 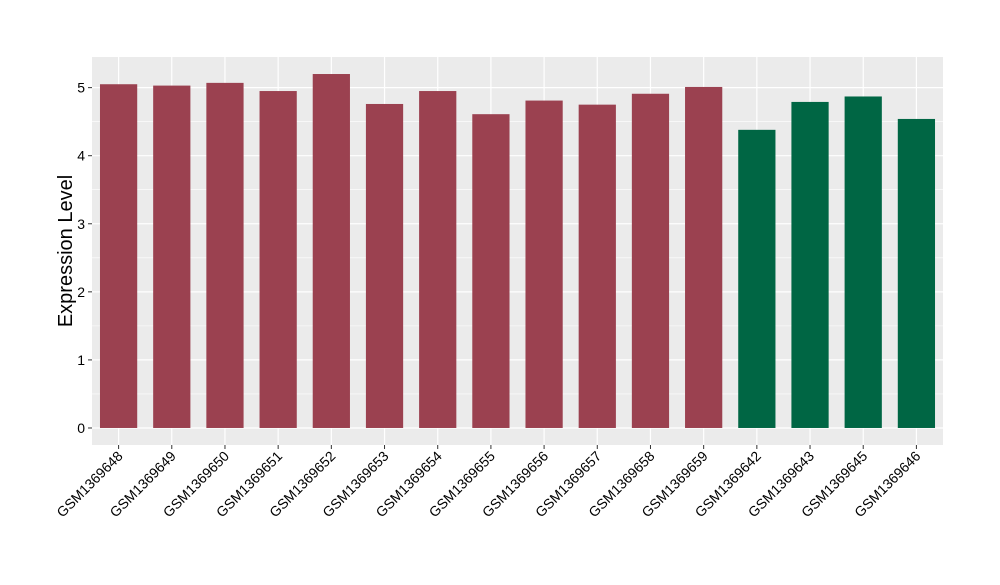 What do you see at coordinates (757, 278) in the screenshot?
I see `bar-GSM1369642` at bounding box center [757, 278].